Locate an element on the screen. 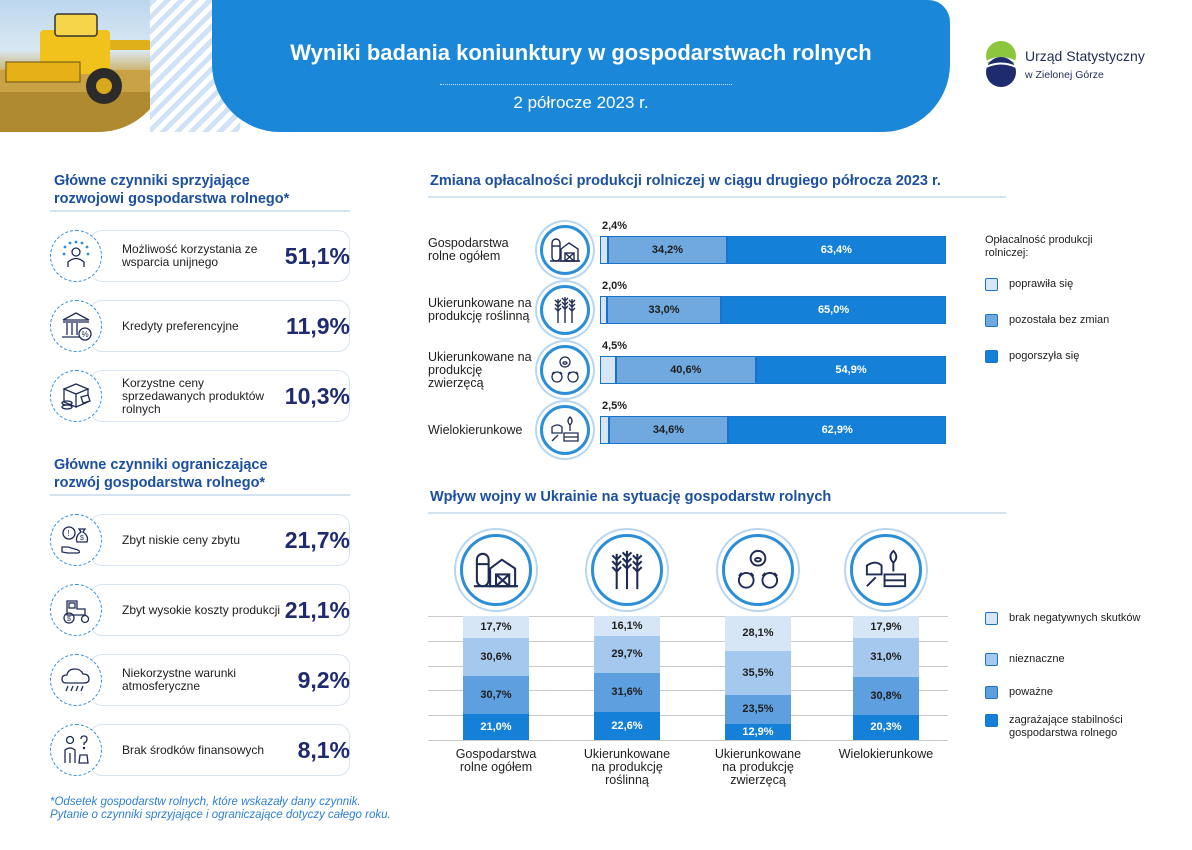 The height and width of the screenshot is (850, 1192). chart1-data-label-improved: 2,4% is located at coordinates (615, 226).